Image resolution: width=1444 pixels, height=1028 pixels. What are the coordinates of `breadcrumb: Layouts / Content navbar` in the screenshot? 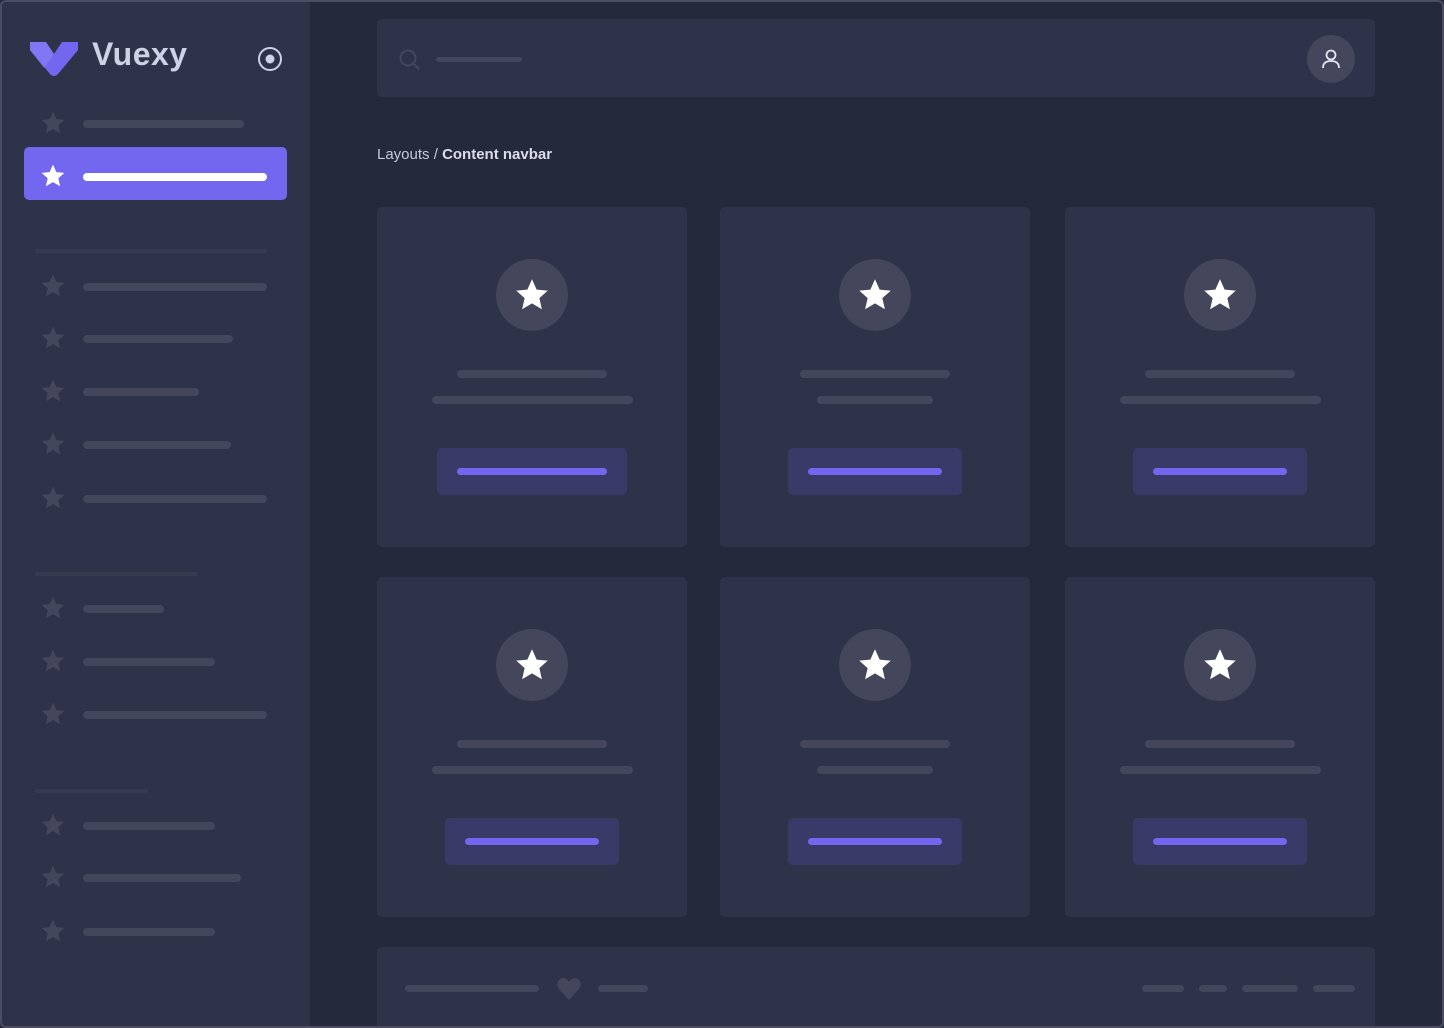 It's located at (464, 154).